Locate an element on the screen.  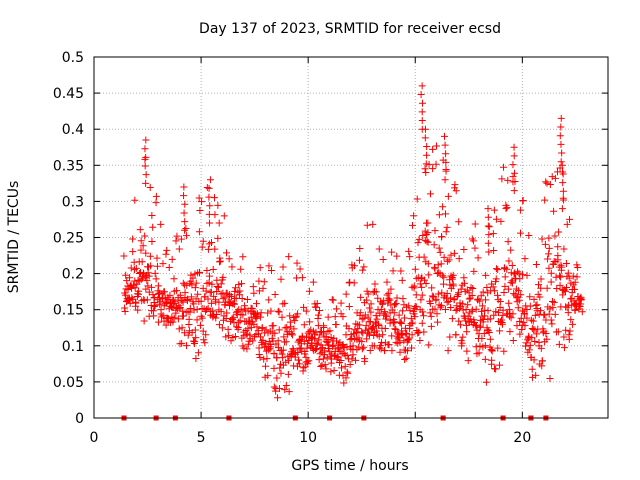
y-tick-label: 0.25 is located at coordinates (68, 239).